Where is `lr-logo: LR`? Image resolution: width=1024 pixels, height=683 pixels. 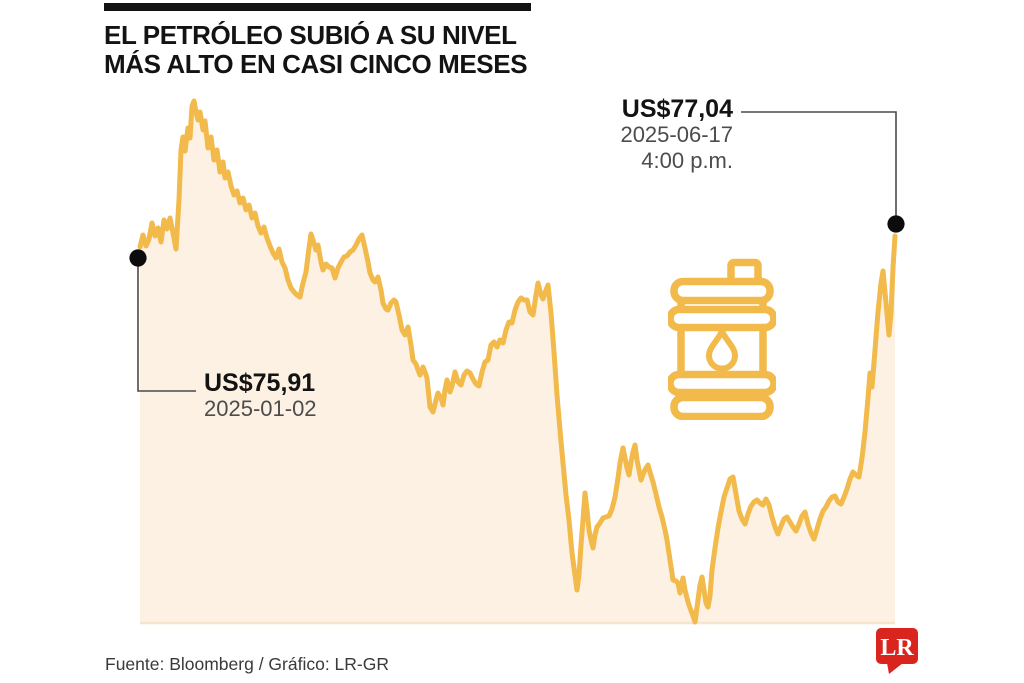 lr-logo: LR is located at coordinates (897, 651).